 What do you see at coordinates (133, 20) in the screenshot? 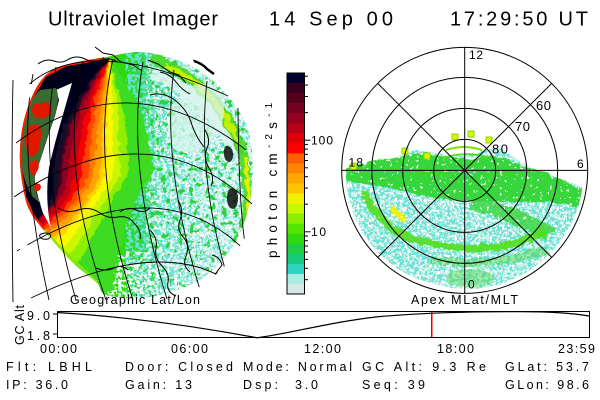
I see `svg-text: Ultraviolet Imager` at bounding box center [133, 20].